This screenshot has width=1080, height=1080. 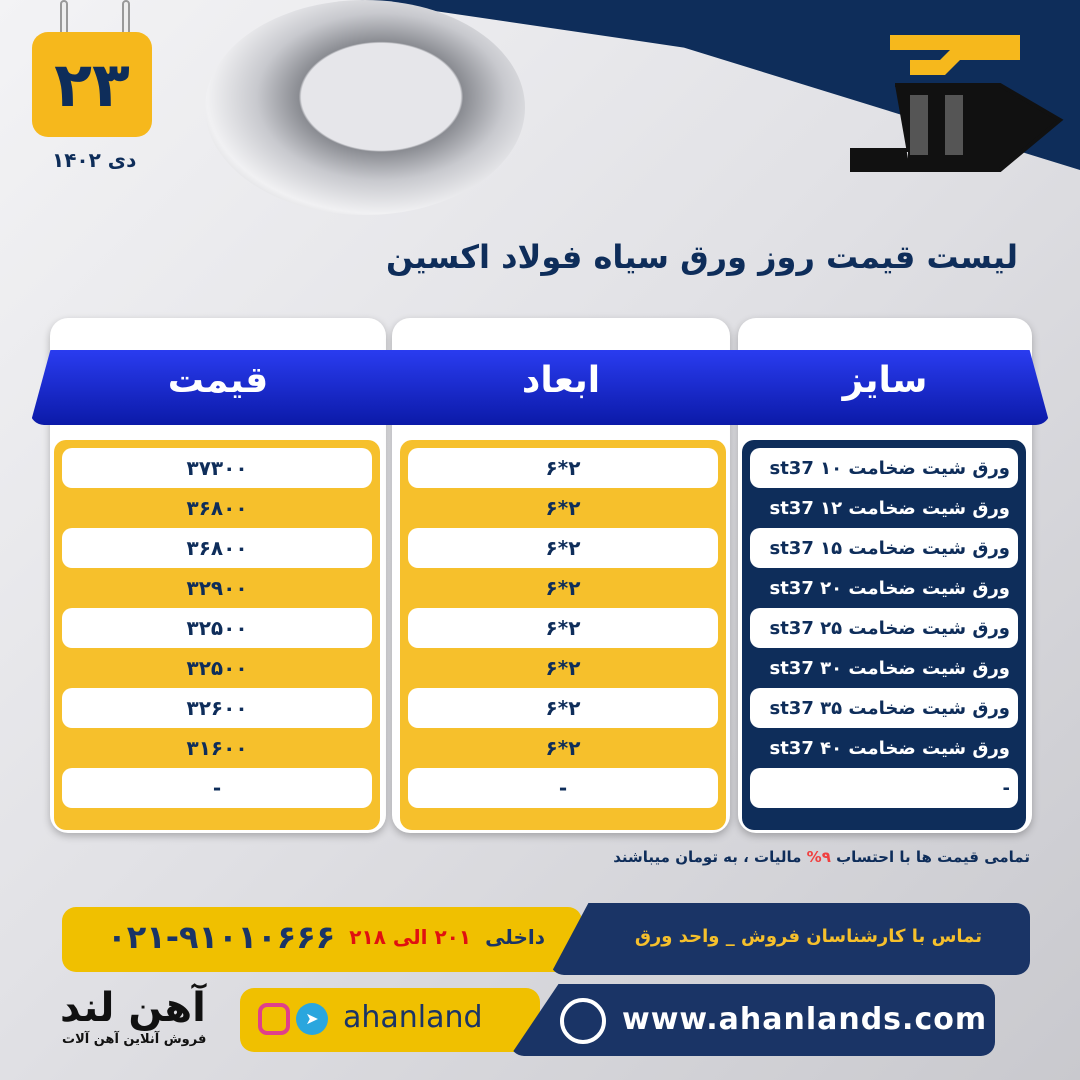 What do you see at coordinates (701, 257) in the screenshot?
I see `page-title: لیست قیمت روز ورق سیاه فولاد اکسین` at bounding box center [701, 257].